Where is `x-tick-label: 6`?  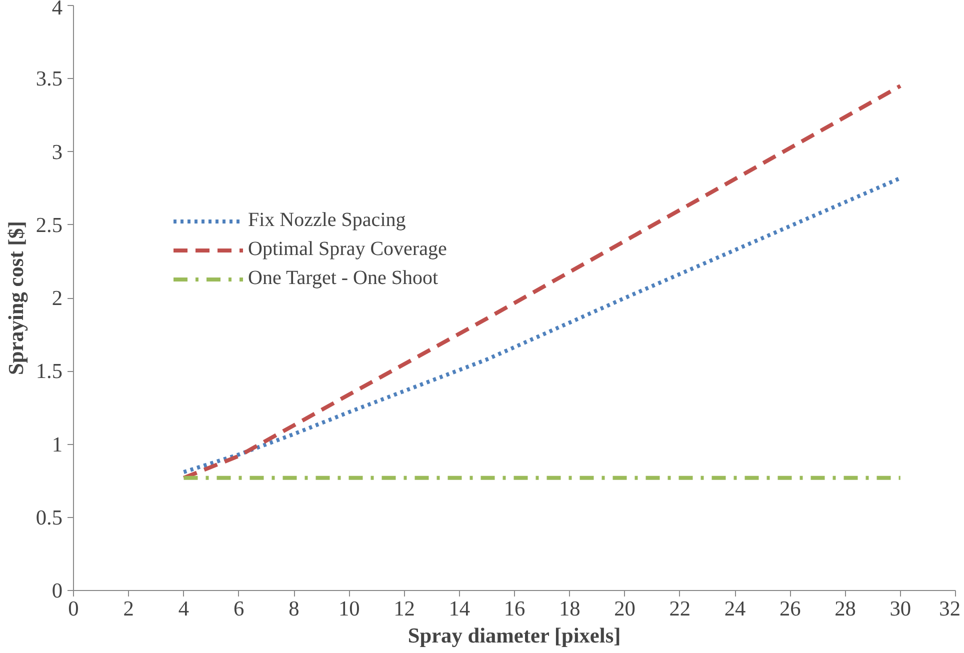 x-tick-label: 6 is located at coordinates (239, 608).